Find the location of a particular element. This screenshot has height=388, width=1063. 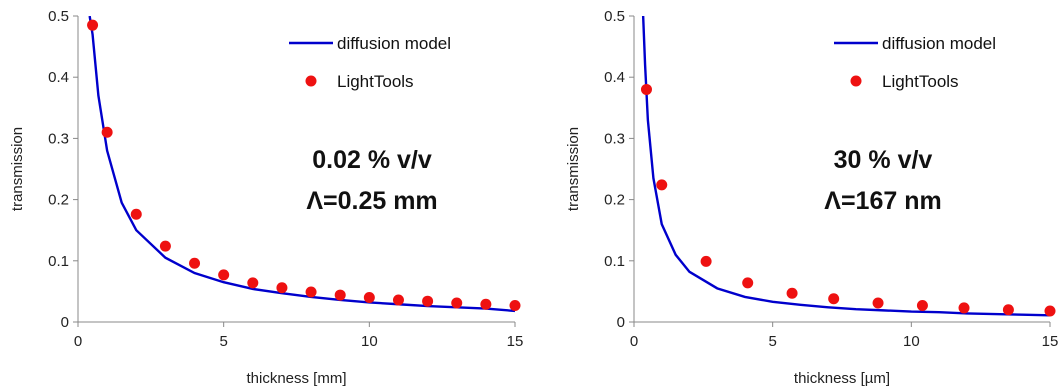

annotation-length: Λ=0.25 mm is located at coordinates (371, 201).